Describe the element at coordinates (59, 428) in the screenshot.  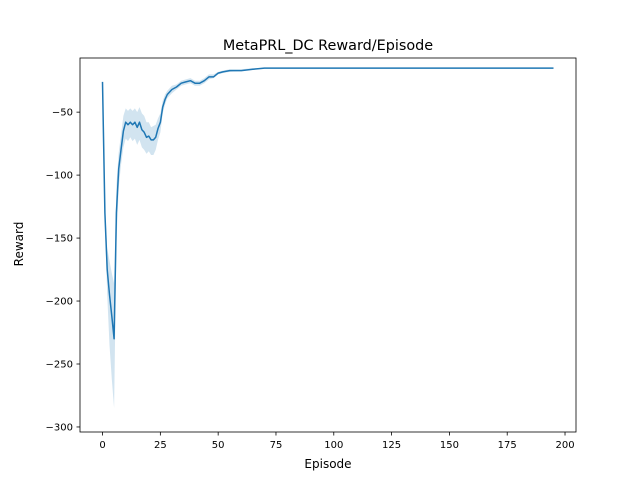
I see `y-tick-label: −300` at that location.